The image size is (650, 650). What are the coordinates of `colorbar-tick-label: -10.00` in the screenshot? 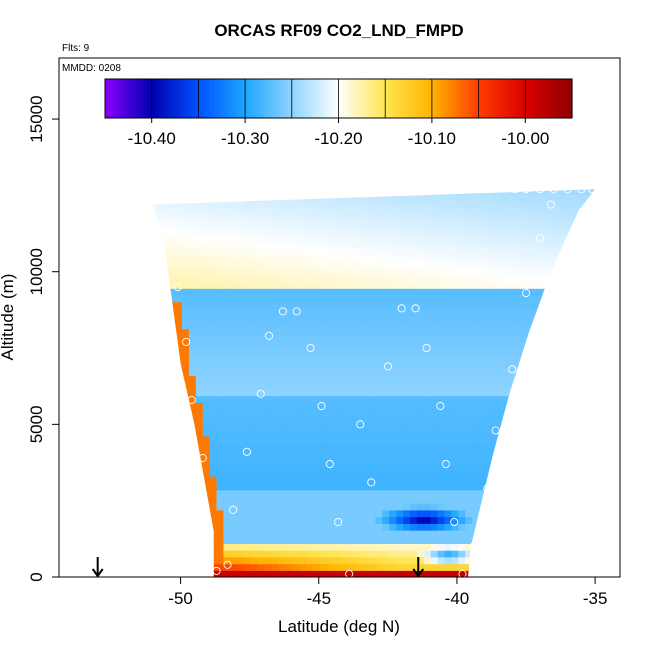 It's located at (525, 138).